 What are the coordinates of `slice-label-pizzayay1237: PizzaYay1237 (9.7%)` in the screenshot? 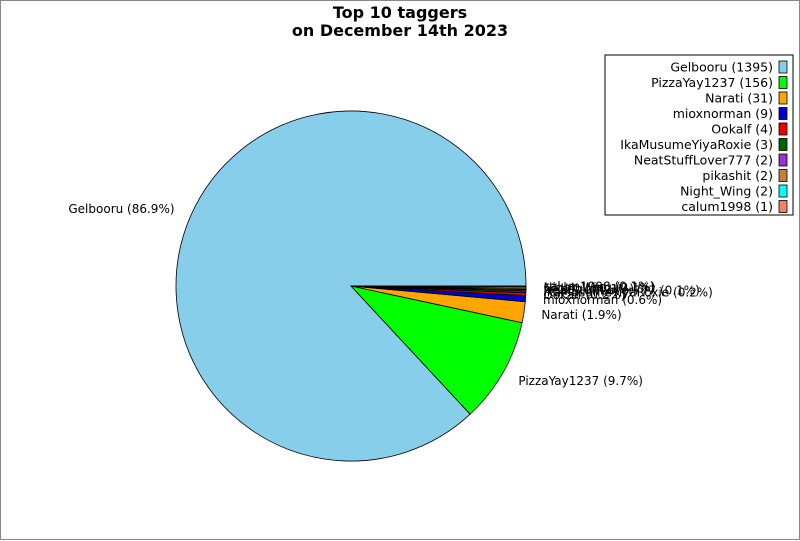 It's located at (580, 381).